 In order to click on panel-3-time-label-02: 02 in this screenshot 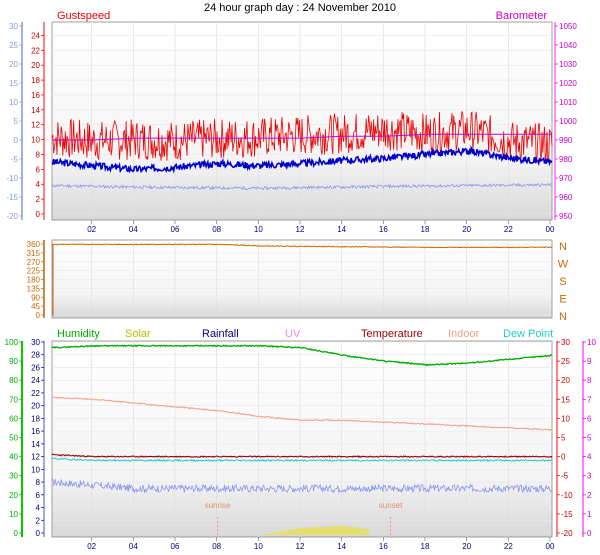, I will do `click(91, 546)`.